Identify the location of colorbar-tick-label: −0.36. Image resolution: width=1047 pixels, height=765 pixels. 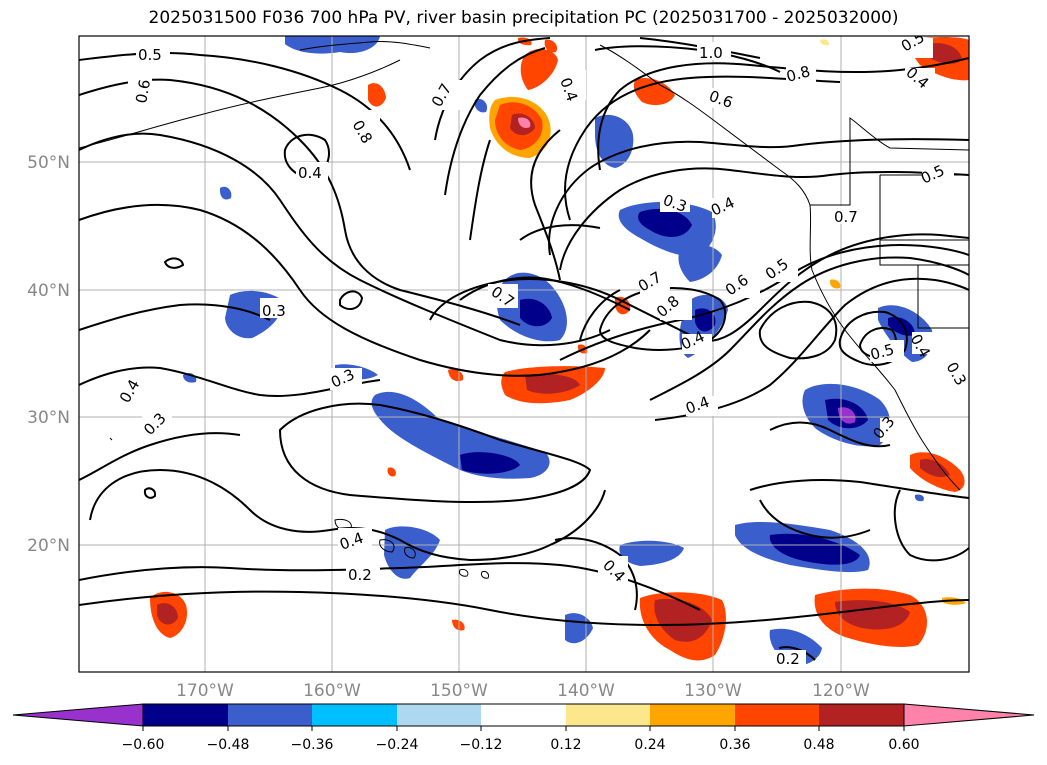
(312, 745).